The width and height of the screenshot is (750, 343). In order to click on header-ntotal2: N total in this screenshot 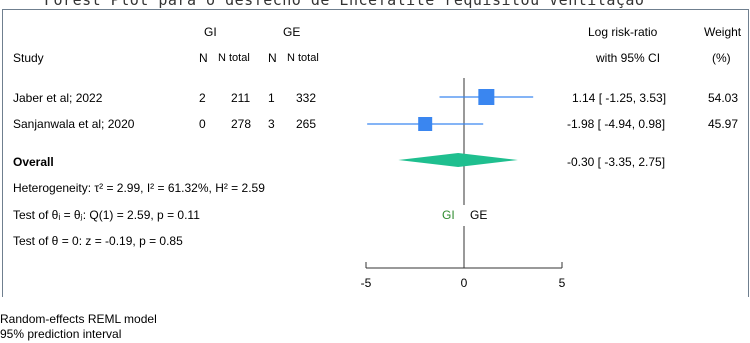, I will do `click(303, 58)`.